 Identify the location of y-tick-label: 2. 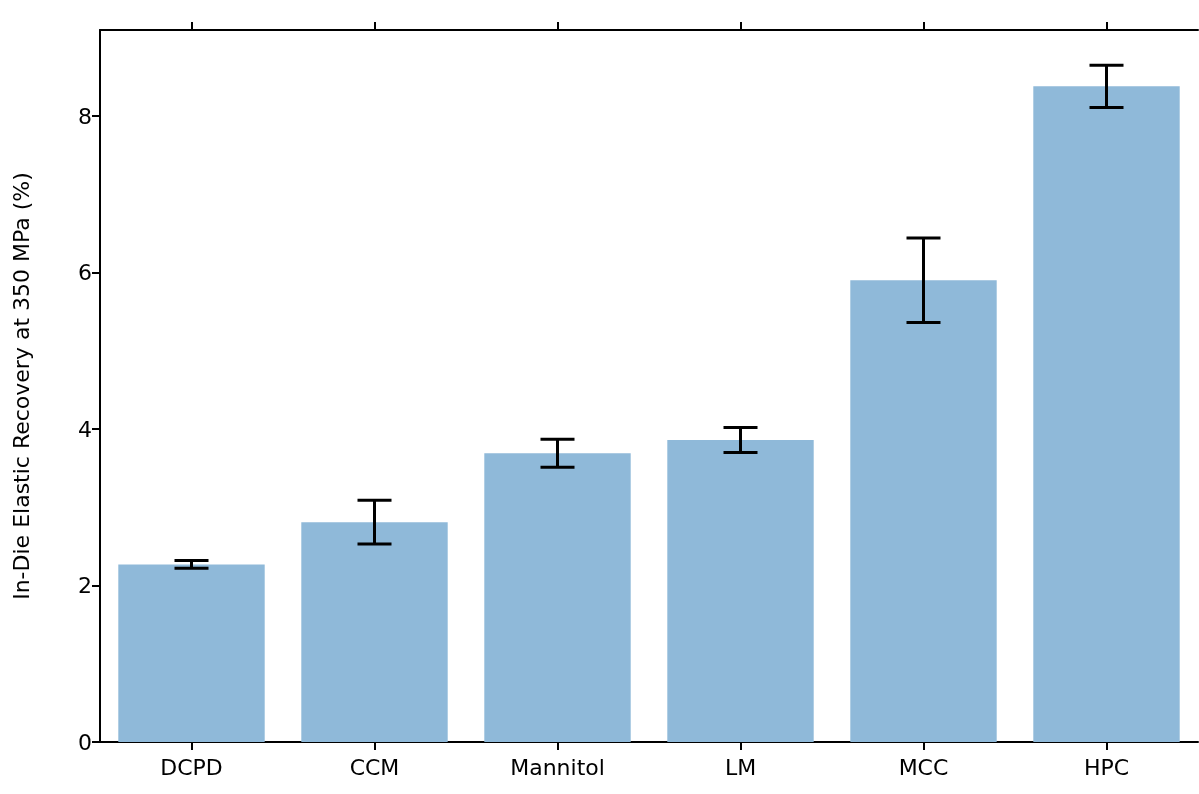
(85, 586).